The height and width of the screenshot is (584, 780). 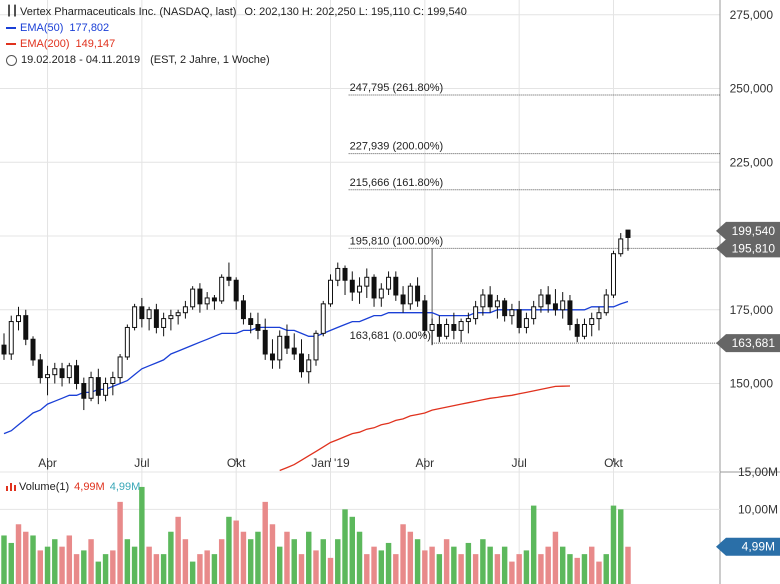 I want to click on volume-tick-label: 10,00M, so click(x=758, y=509).